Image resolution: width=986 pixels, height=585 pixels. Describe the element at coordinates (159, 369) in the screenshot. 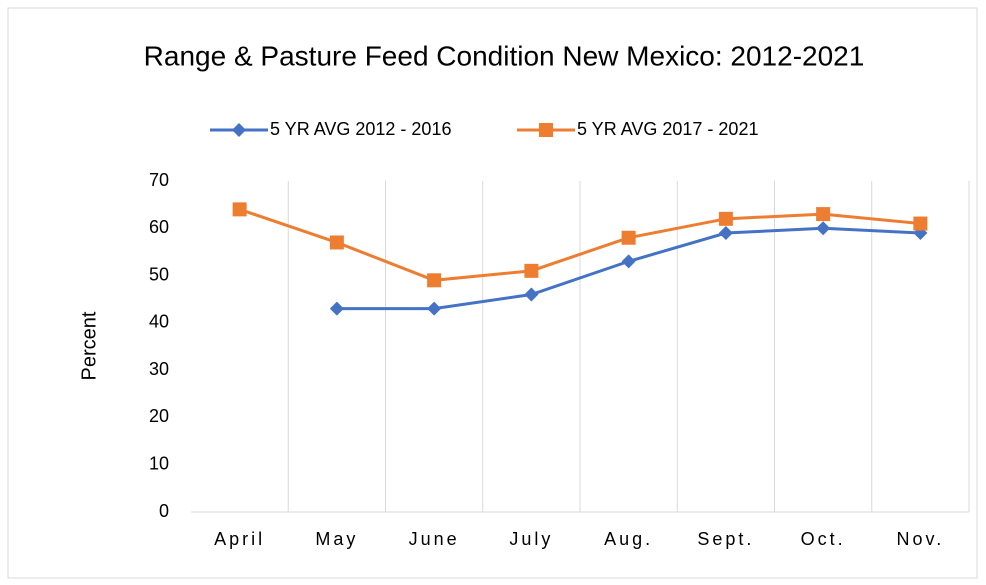

I see `y-tick-label: 30` at that location.